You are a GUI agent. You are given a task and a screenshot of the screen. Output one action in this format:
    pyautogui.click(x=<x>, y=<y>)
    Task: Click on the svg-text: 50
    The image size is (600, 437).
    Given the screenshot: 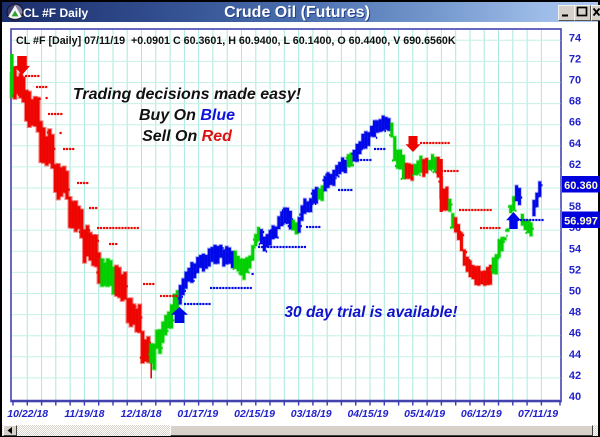 What is the action you would take?
    pyautogui.click(x=575, y=292)
    